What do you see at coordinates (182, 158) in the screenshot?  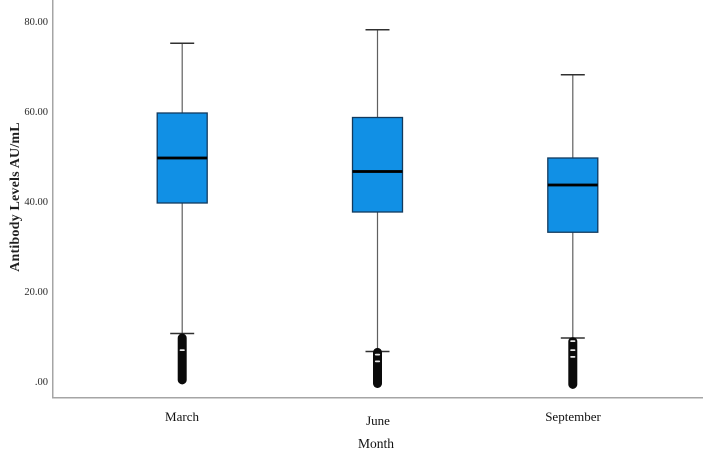 I see `median-line-march` at bounding box center [182, 158].